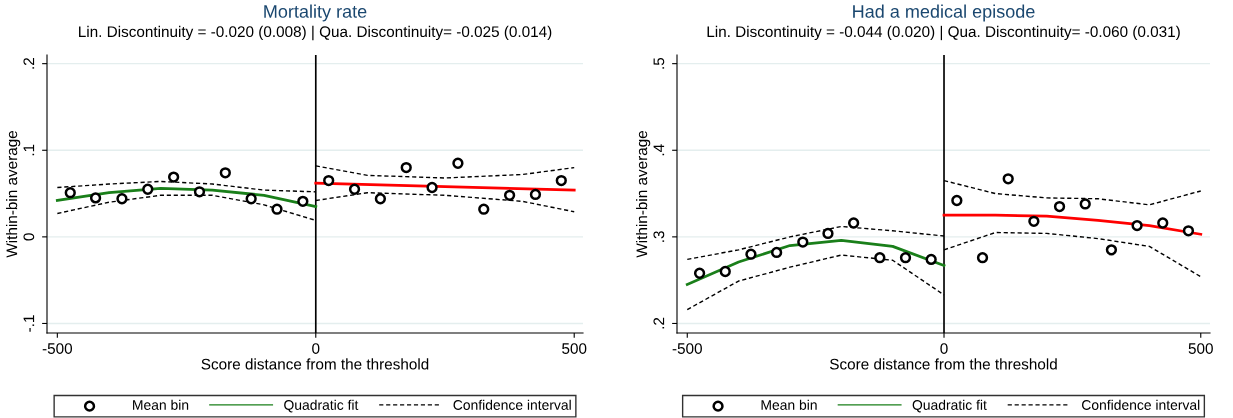 This screenshot has height=418, width=1233. Describe the element at coordinates (659, 236) in the screenshot. I see `y-tick-label: .3` at that location.